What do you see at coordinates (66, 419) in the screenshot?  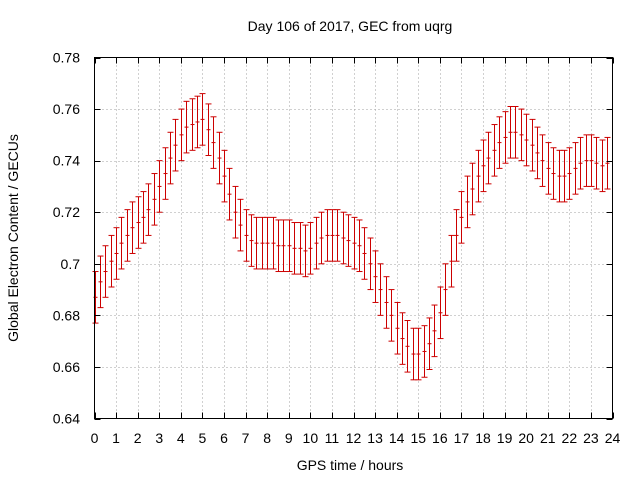 I see `y-tick-label: 0.64` at bounding box center [66, 419].